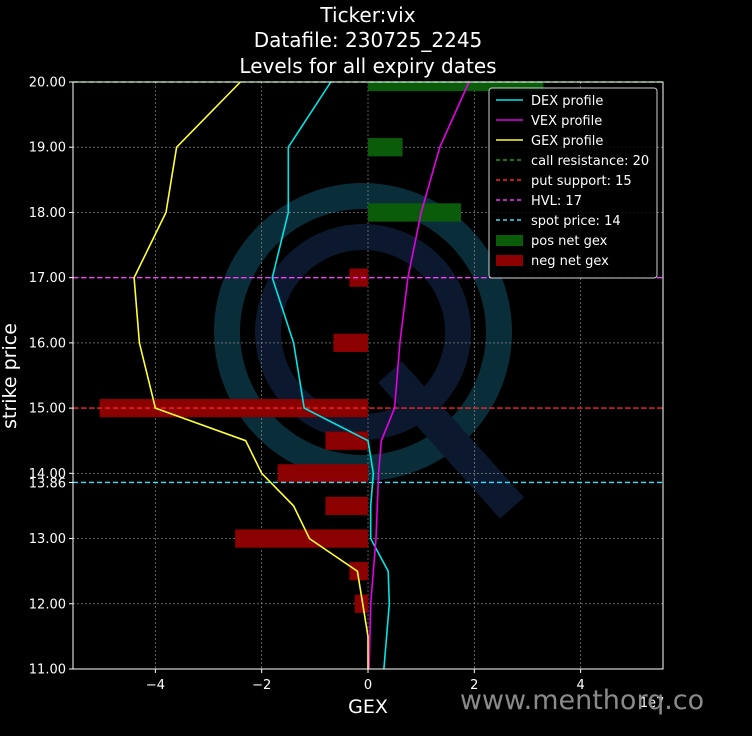 The width and height of the screenshot is (752, 736). Describe the element at coordinates (582, 700) in the screenshot. I see `watermark-text: www.menthorq.co` at that location.